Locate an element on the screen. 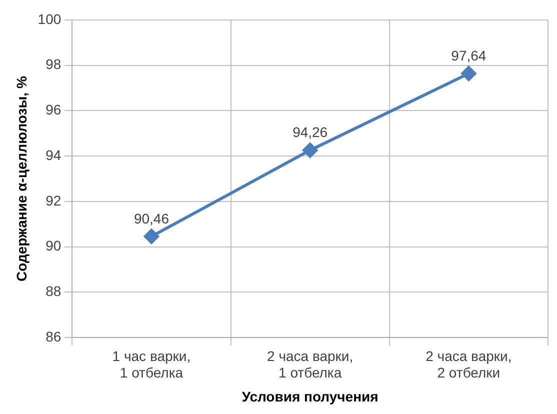 This screenshot has height=414, width=557. x-axis-title: Условия получения is located at coordinates (310, 396).